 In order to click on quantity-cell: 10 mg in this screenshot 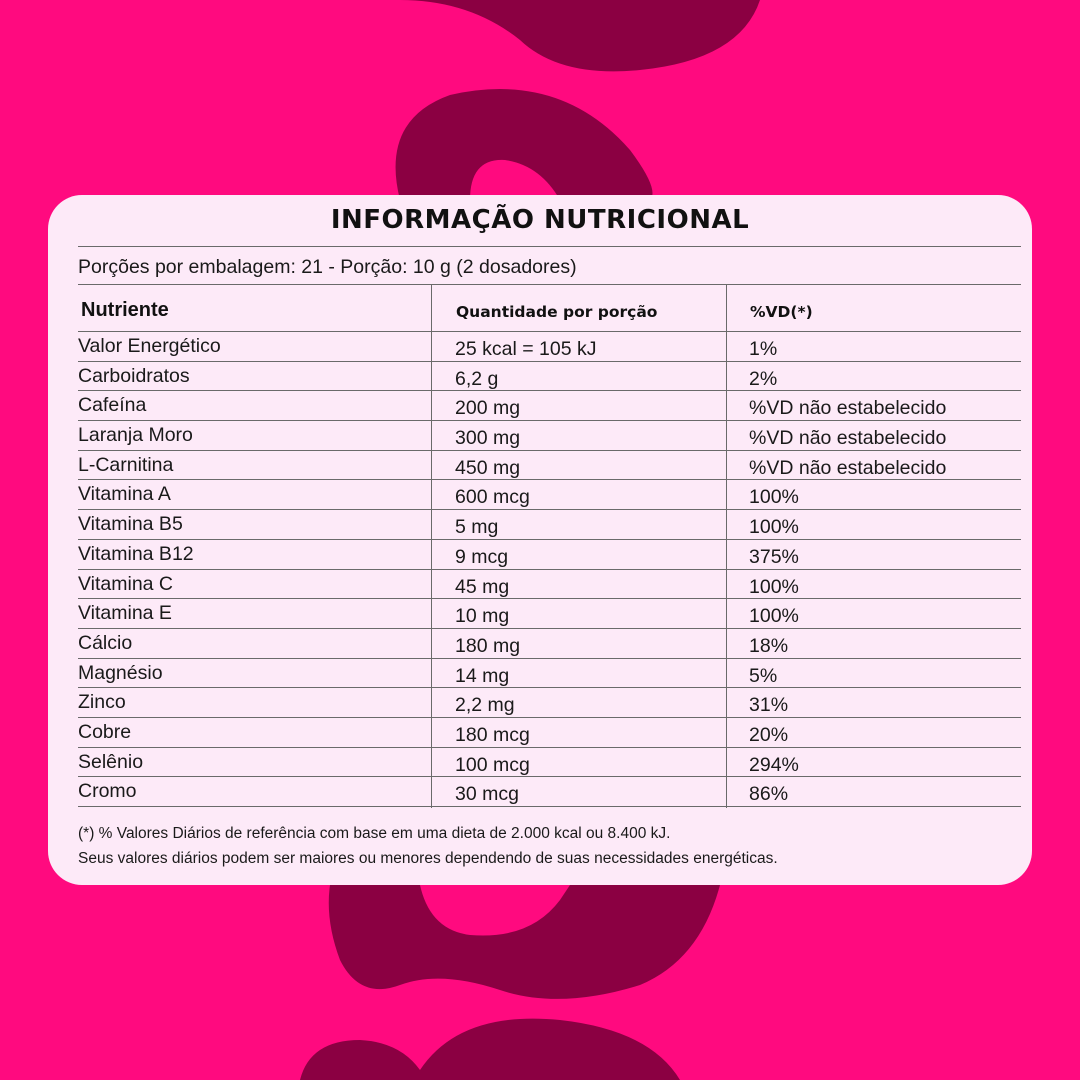, I will do `click(482, 616)`.